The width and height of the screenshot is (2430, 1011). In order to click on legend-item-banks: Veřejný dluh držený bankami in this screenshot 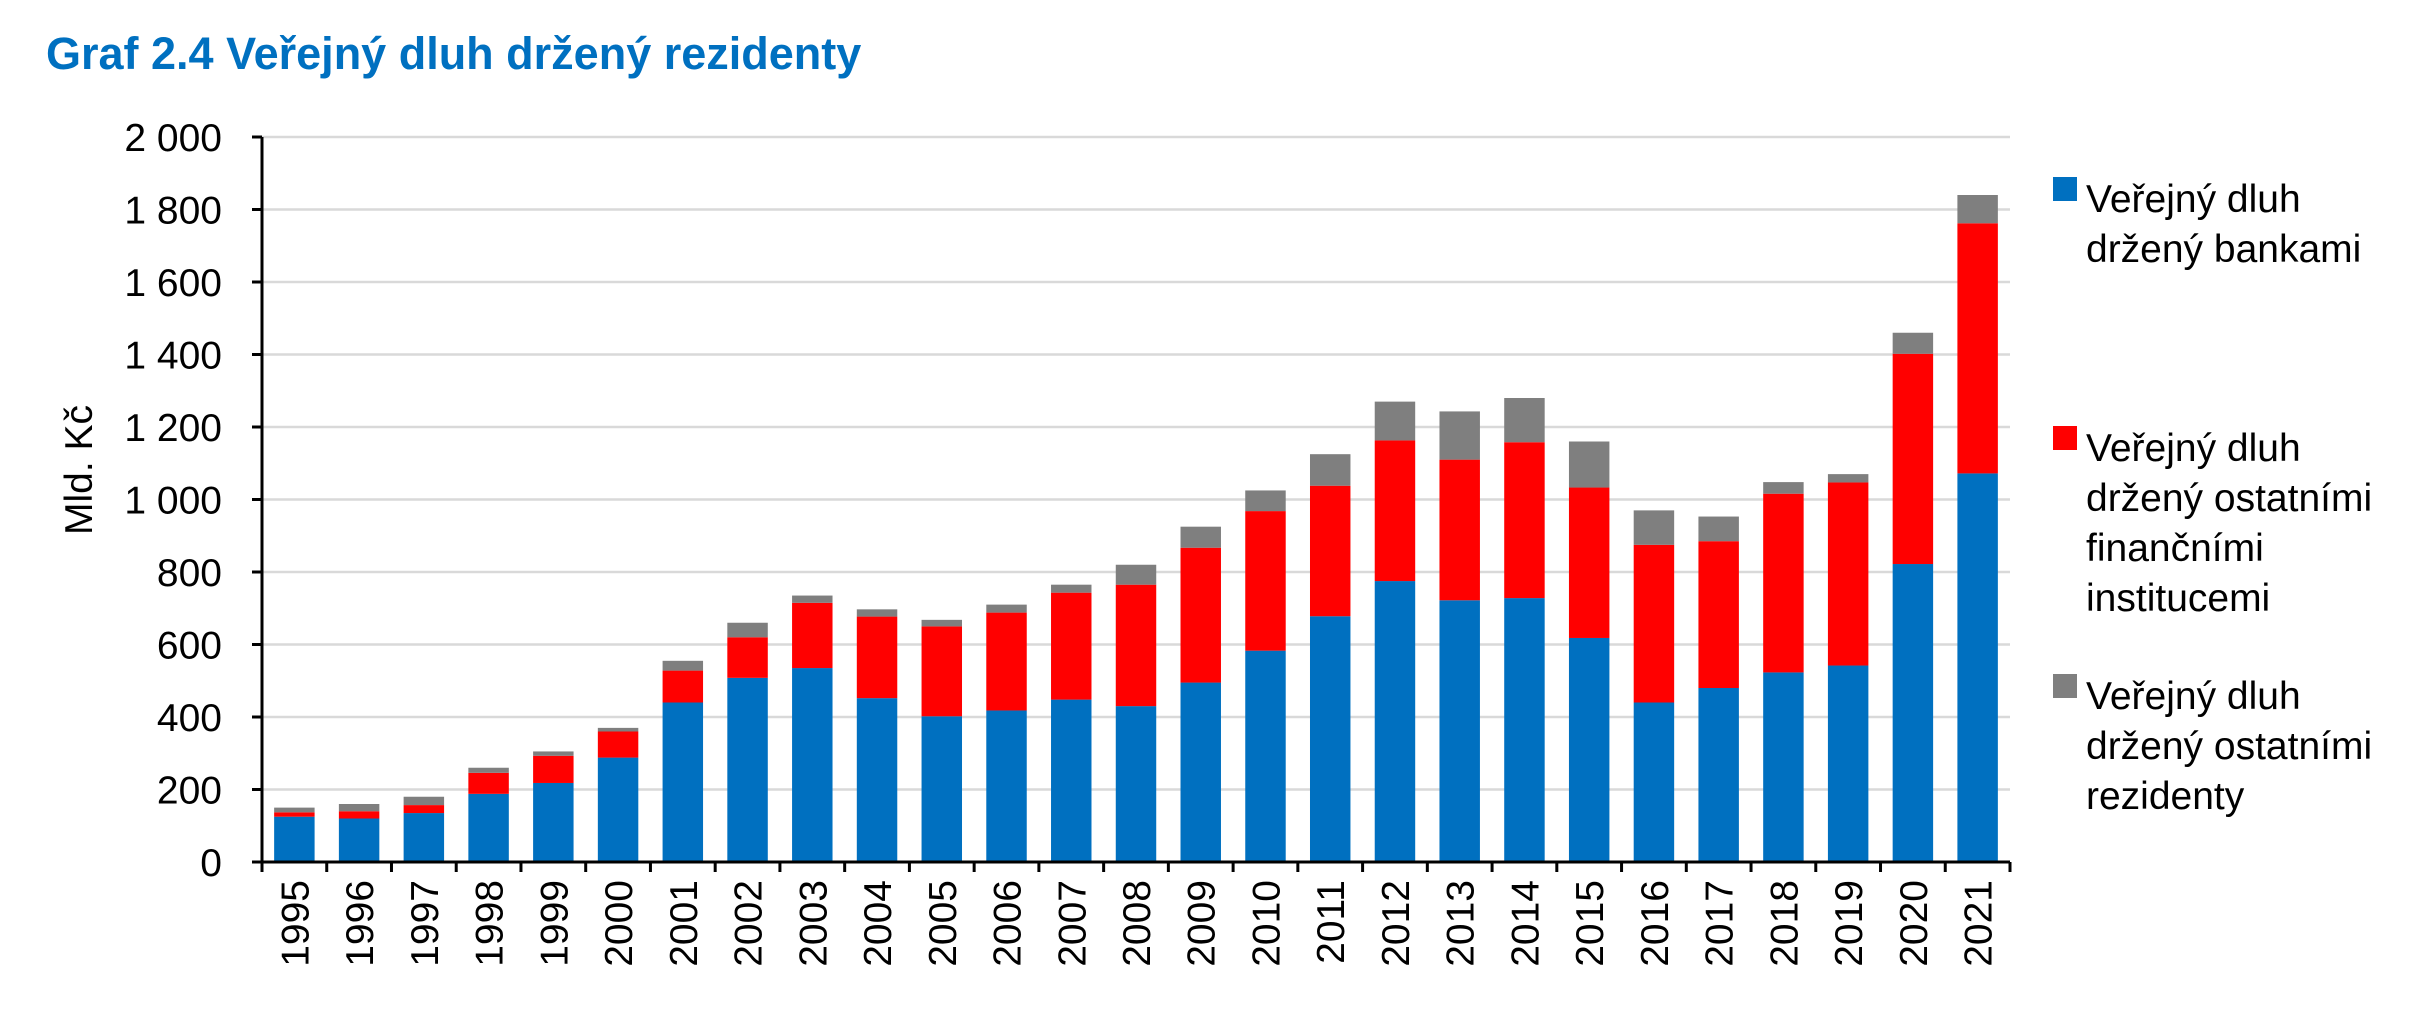, I will do `click(2207, 224)`.